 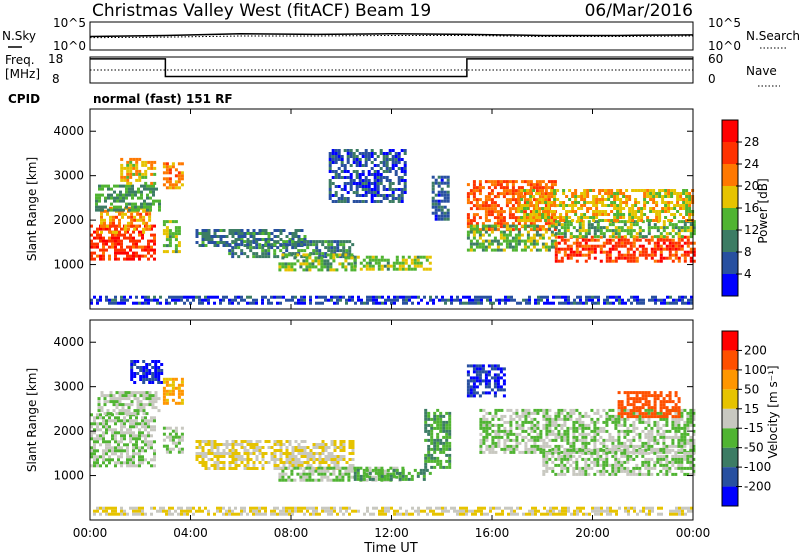 What do you see at coordinates (391, 36) in the screenshot?
I see `noise-series-n-search` at bounding box center [391, 36].